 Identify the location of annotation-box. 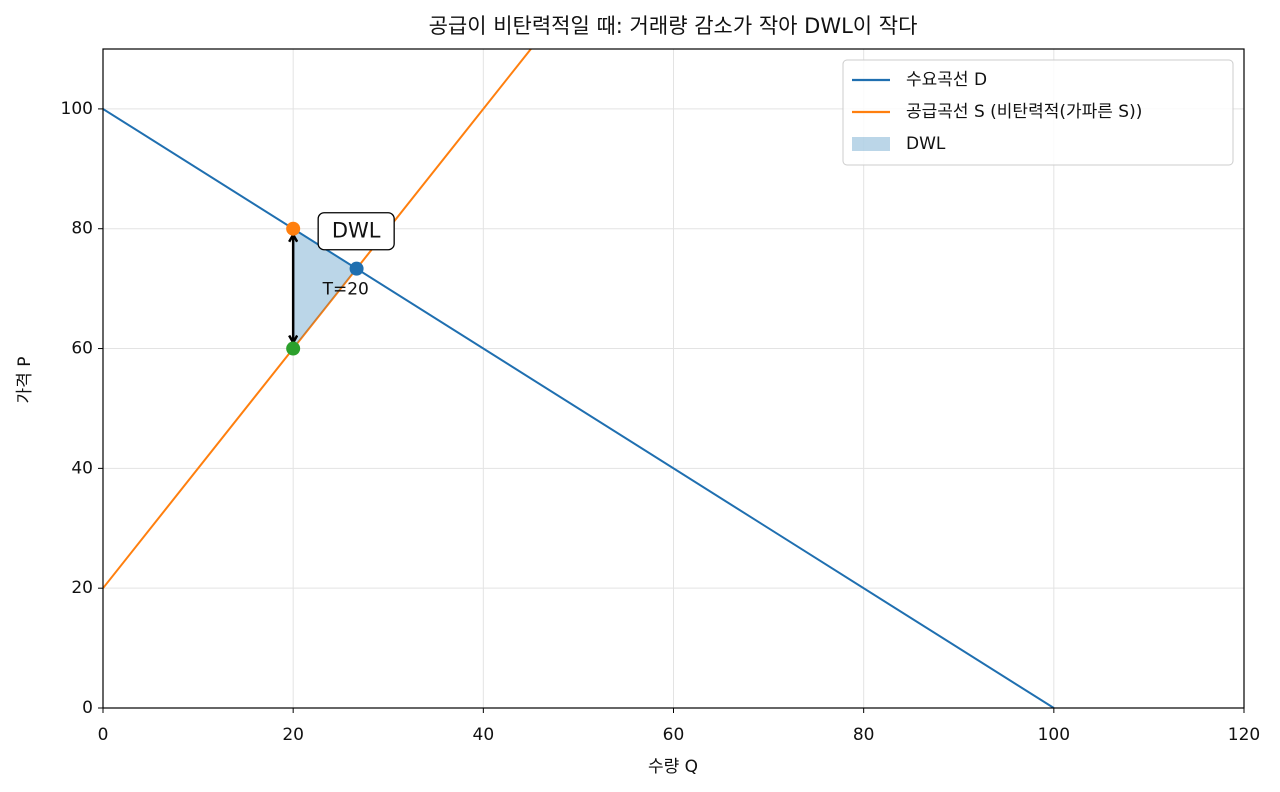
(356, 231).